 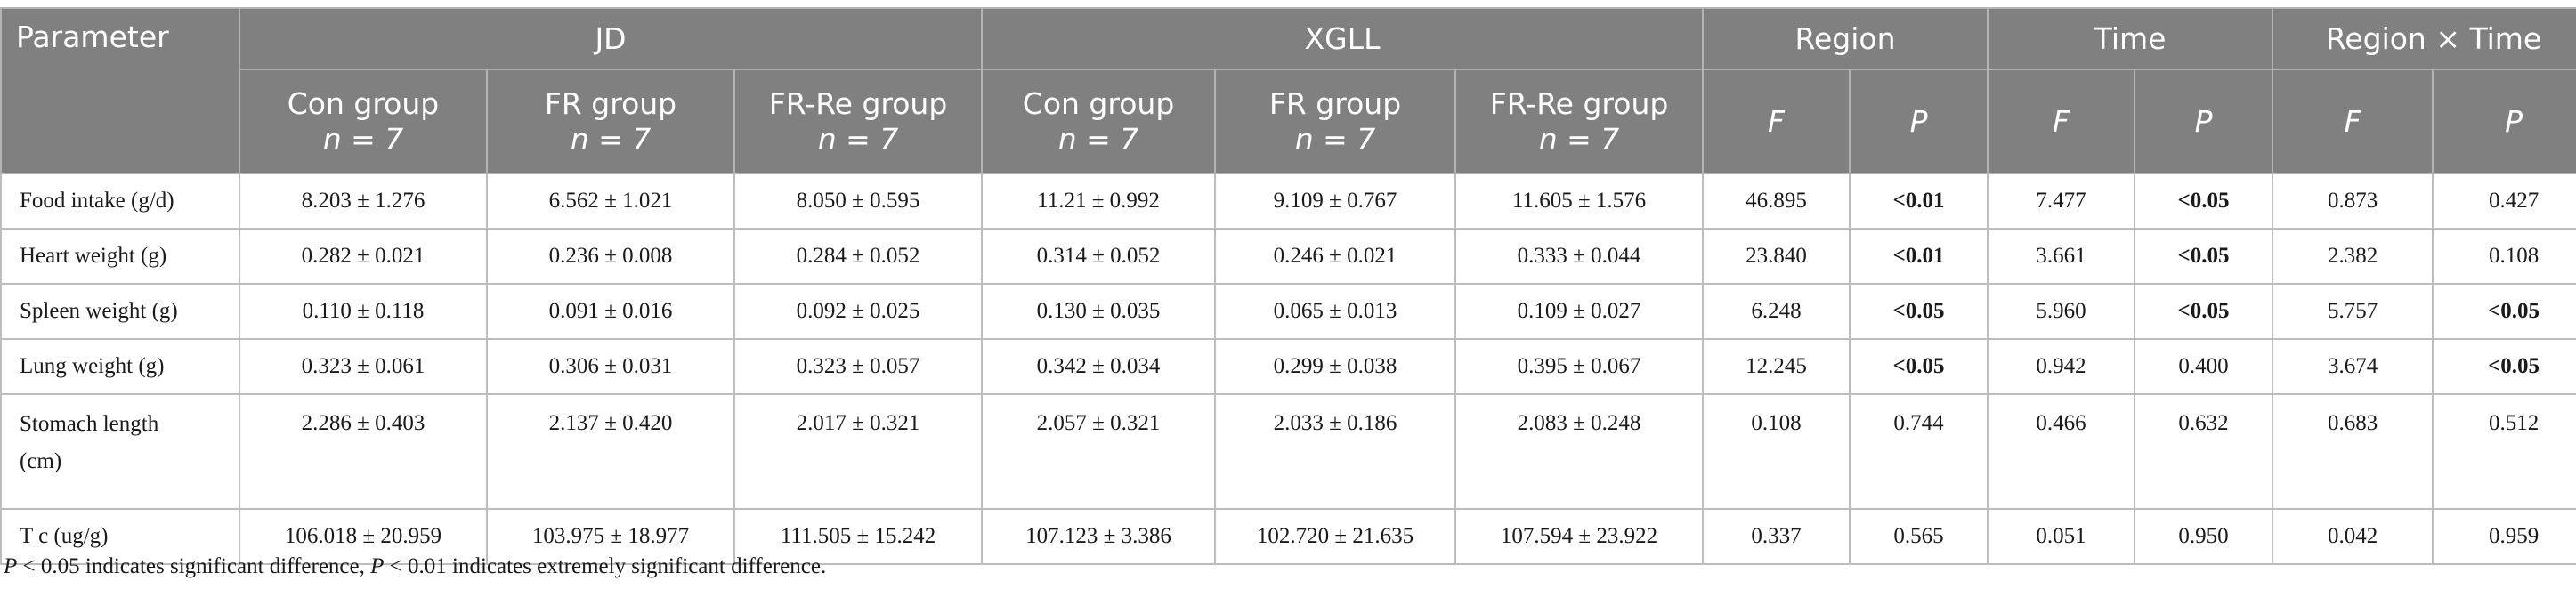 What do you see at coordinates (1099, 366) in the screenshot?
I see `table-cell: 0.342 ± 0.034` at bounding box center [1099, 366].